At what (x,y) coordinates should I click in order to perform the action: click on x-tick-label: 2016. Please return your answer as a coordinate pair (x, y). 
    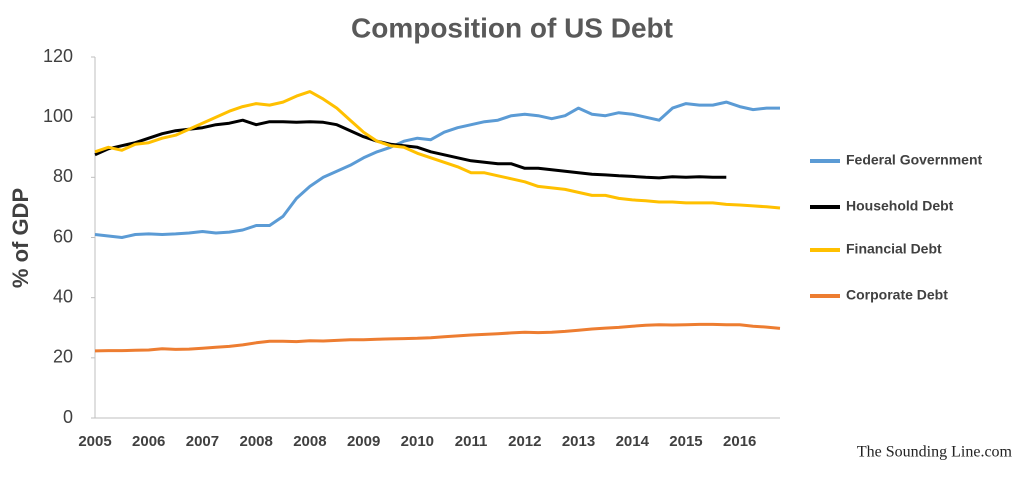
    Looking at the image, I should click on (739, 441).